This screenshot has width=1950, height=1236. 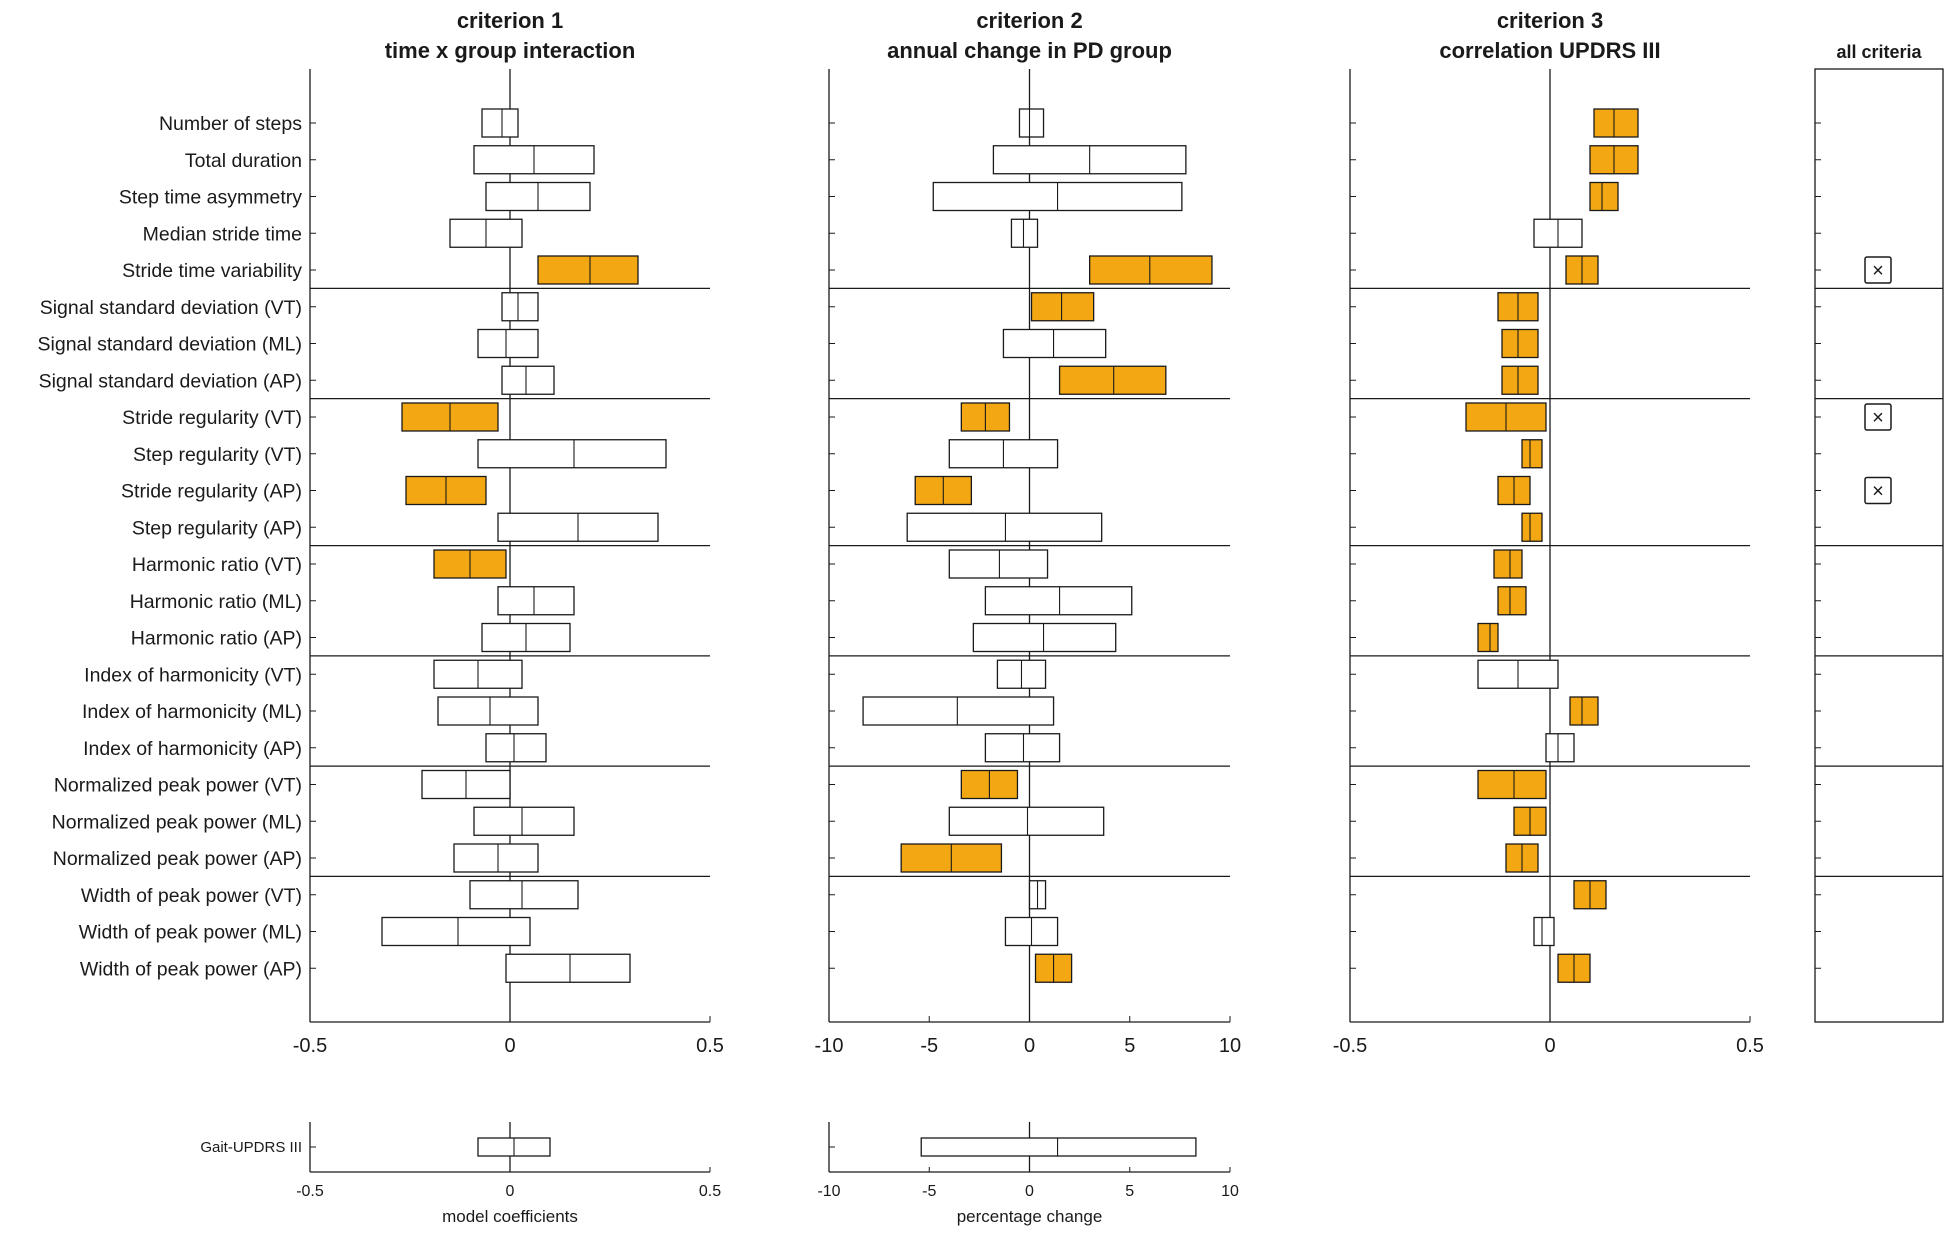 I want to click on panel-title: criterion 3, so click(x=1550, y=20).